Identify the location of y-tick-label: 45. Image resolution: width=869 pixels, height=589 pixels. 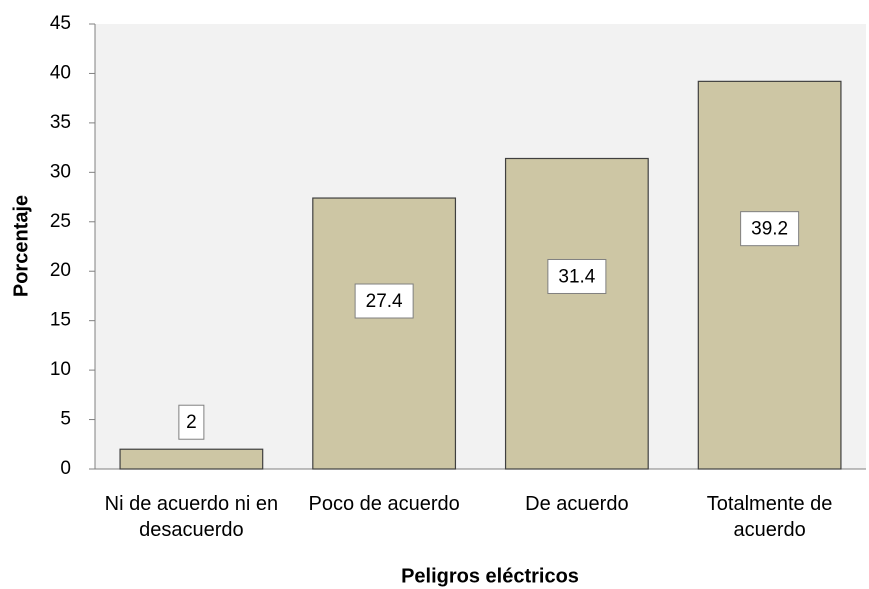
(60, 23).